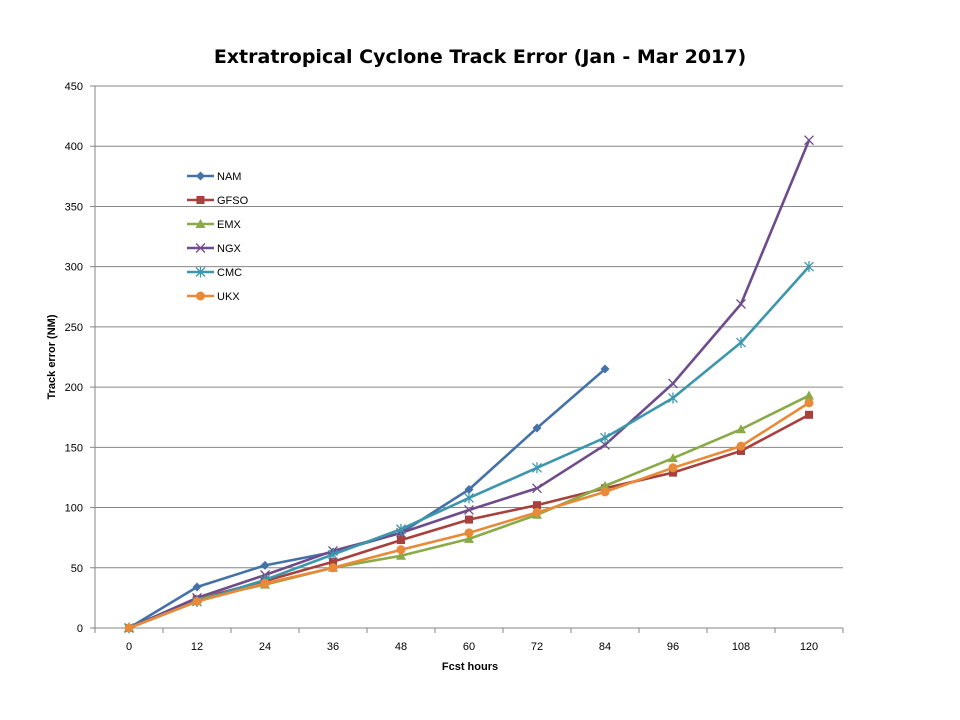 The width and height of the screenshot is (960, 720). Describe the element at coordinates (74, 87) in the screenshot. I see `y-tick-label-450: 450` at that location.